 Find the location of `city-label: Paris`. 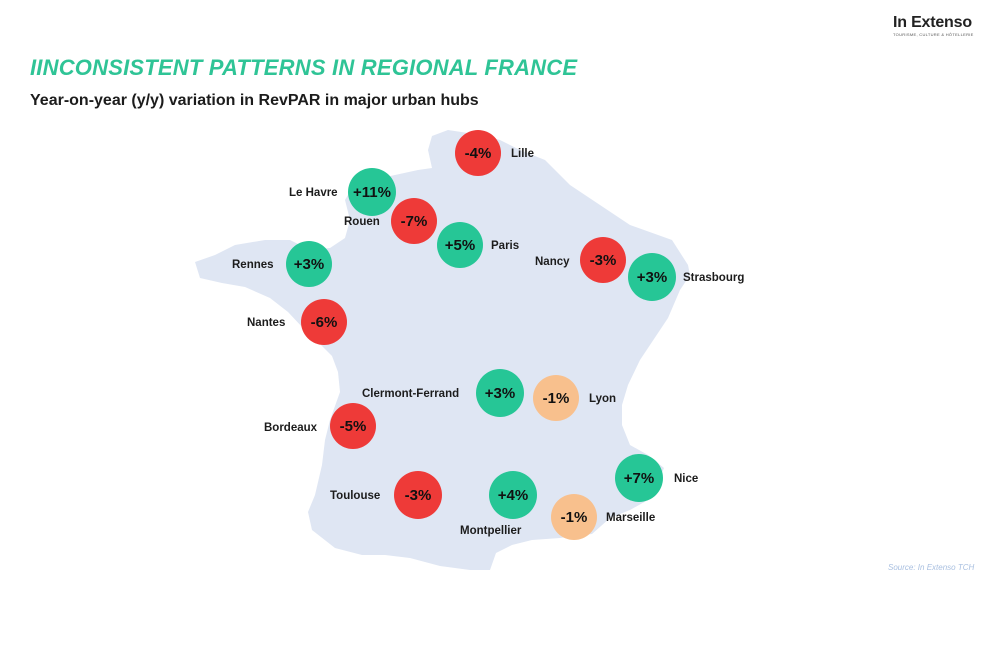

city-label: Paris is located at coordinates (505, 246).